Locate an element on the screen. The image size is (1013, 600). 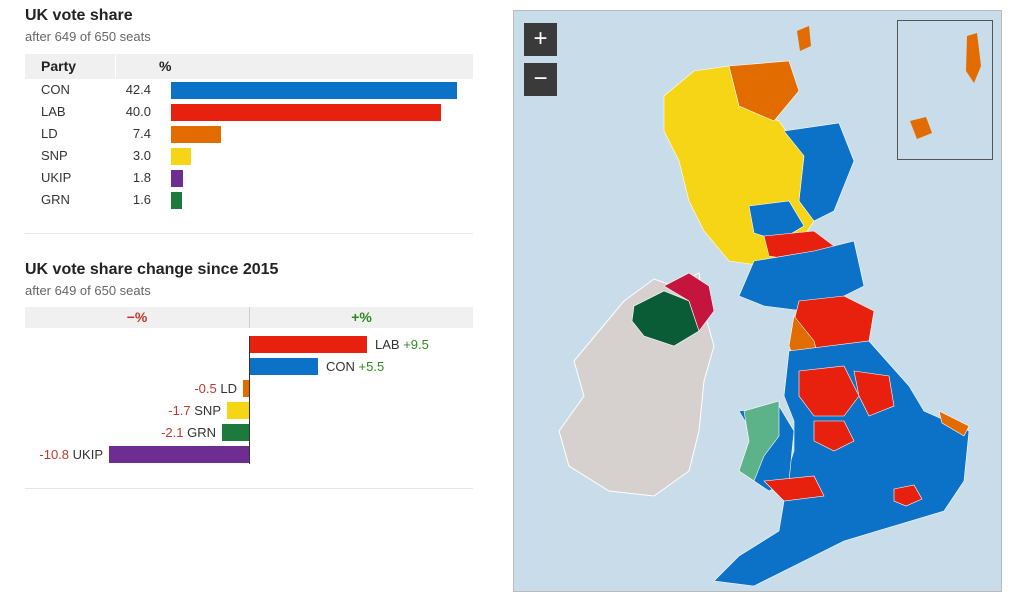
vote-share-value: 40.0 is located at coordinates (138, 111).